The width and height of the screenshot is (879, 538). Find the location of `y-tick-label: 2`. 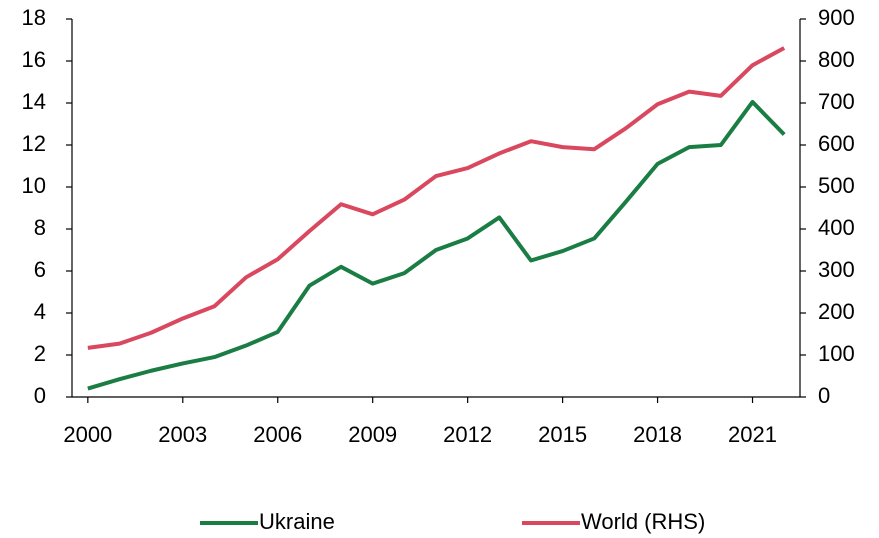

y-tick-label: 2 is located at coordinates (40, 353).